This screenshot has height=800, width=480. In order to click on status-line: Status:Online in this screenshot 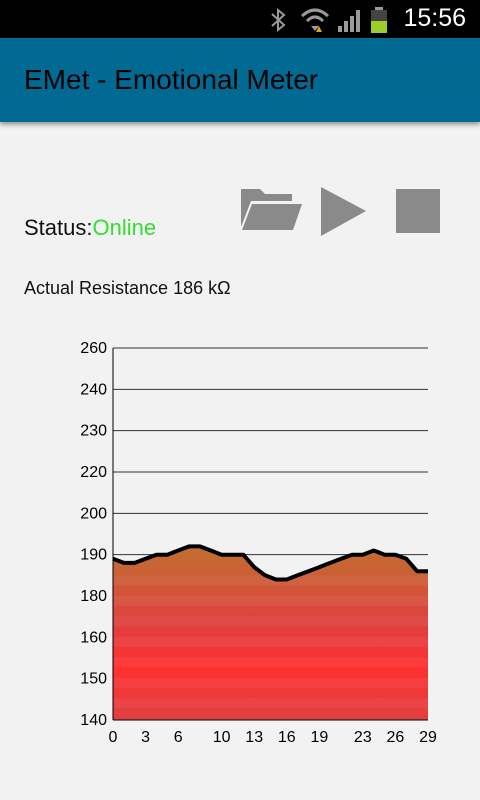, I will do `click(90, 228)`.